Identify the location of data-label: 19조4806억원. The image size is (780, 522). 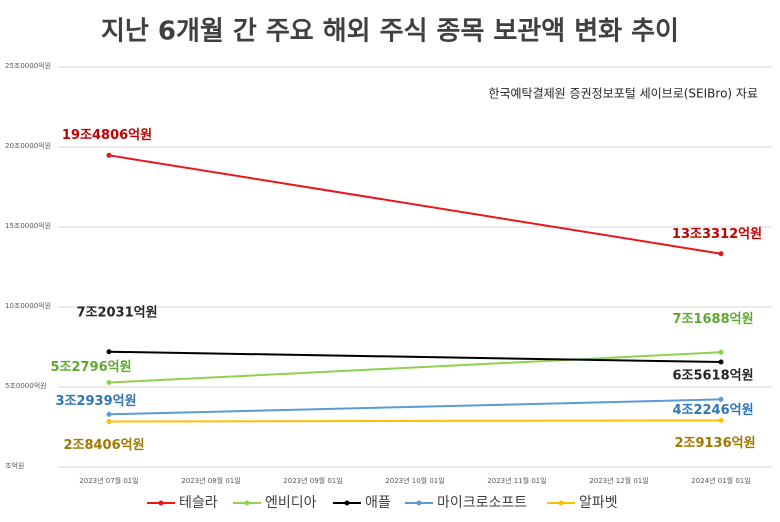
(107, 135).